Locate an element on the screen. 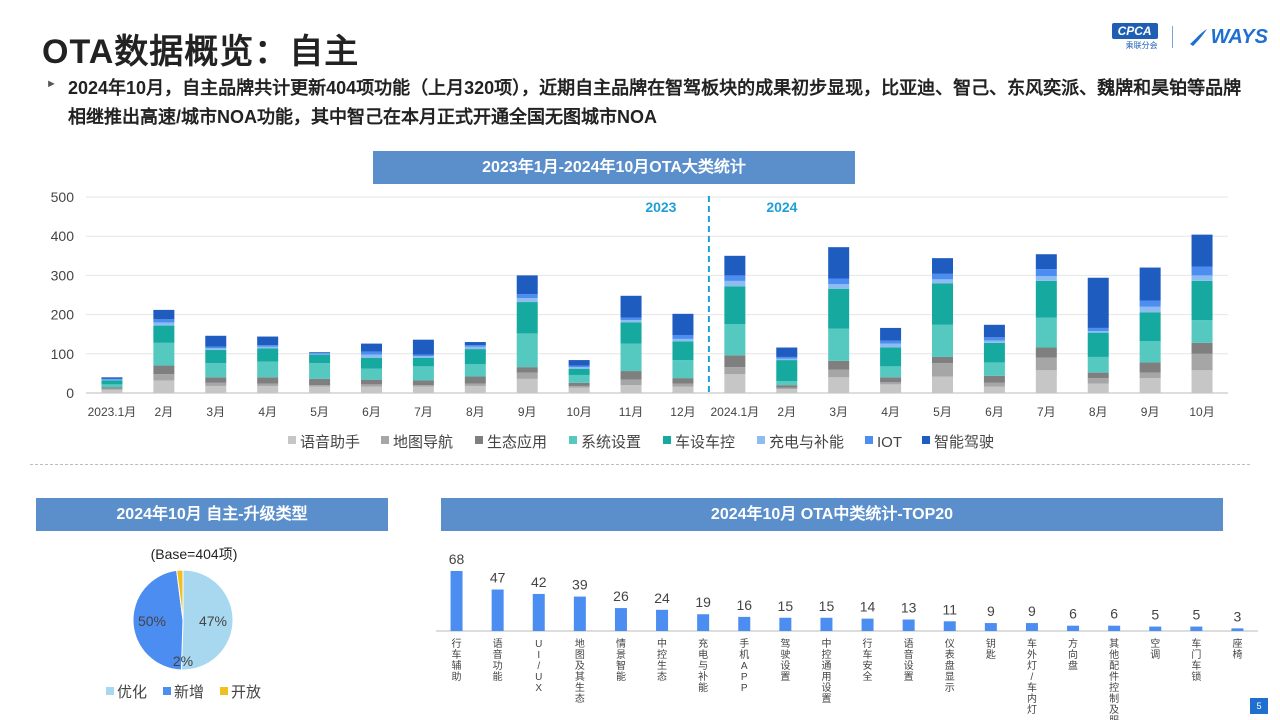  x-tick-label: 8月 is located at coordinates (1098, 412).